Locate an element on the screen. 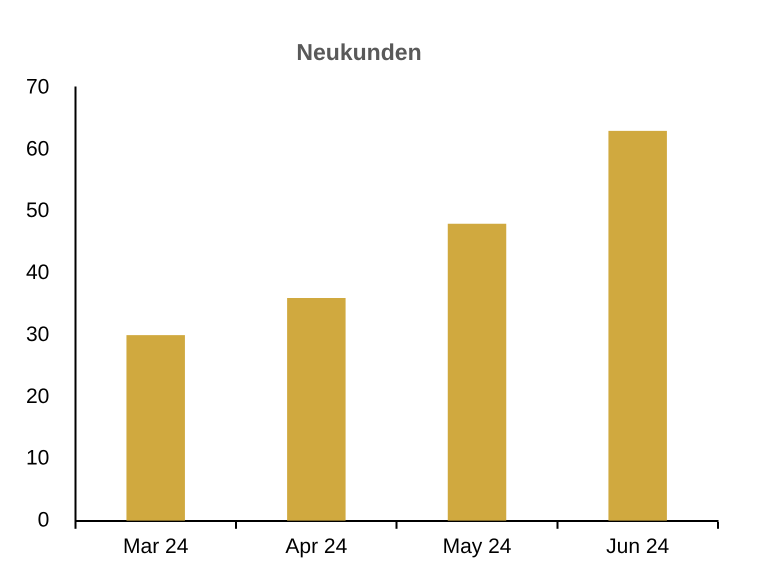  y-tick-label: 70 is located at coordinates (38, 86).